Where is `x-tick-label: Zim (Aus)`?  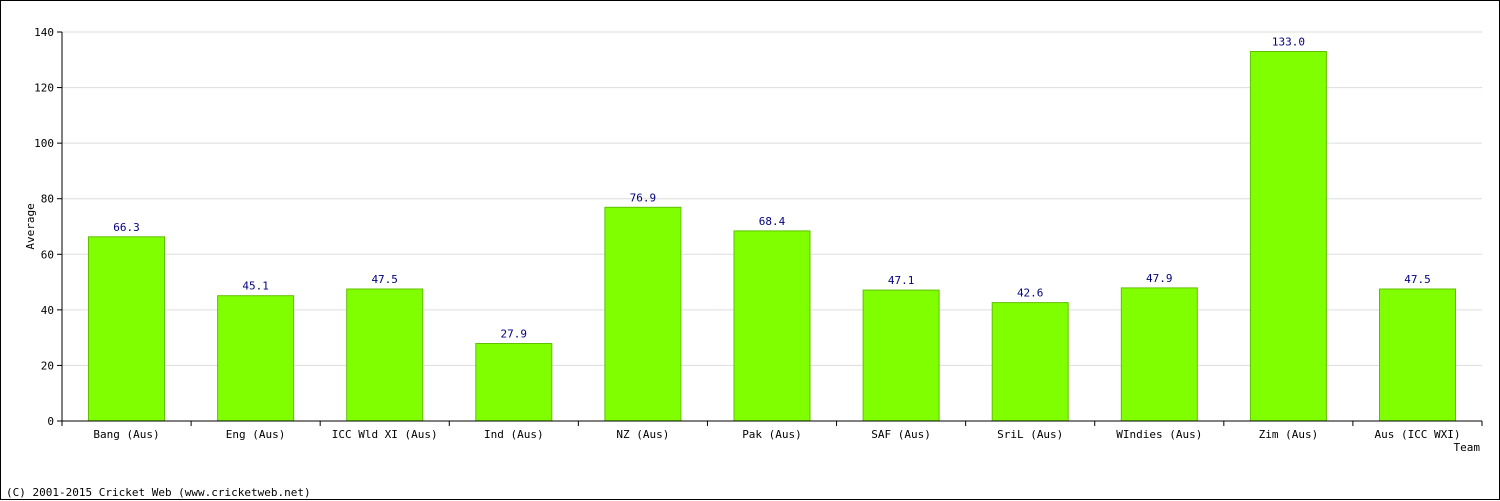
x-tick-label: Zim (Aus) is located at coordinates (1289, 434).